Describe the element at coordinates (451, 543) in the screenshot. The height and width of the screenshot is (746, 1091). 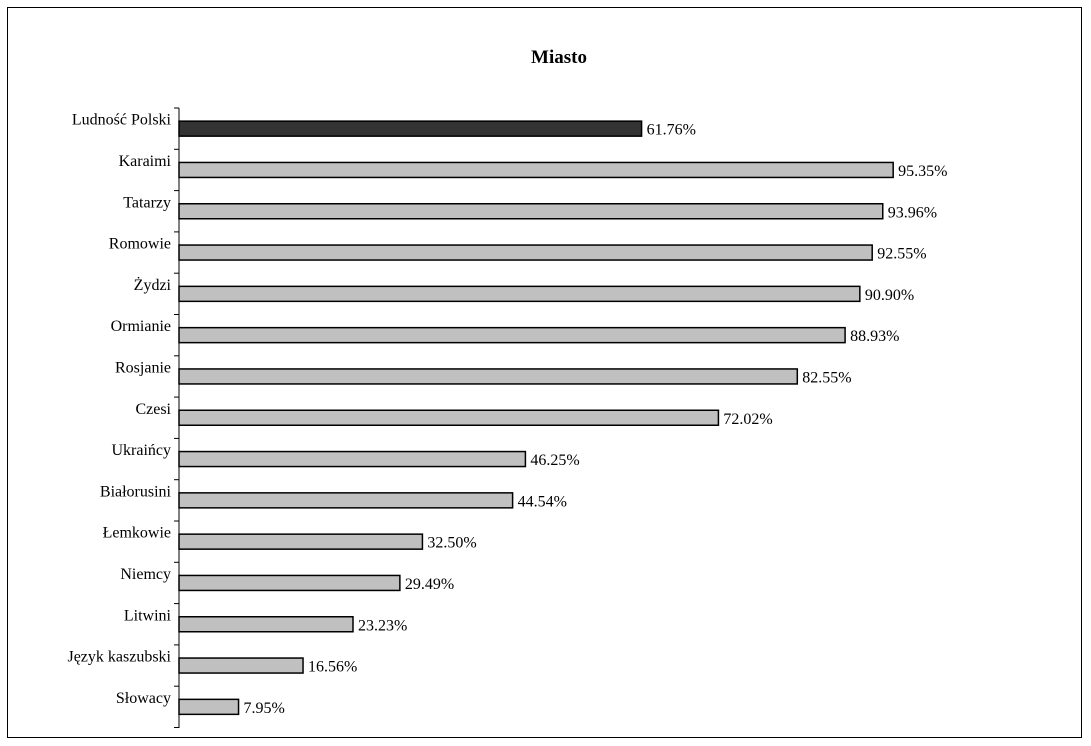
I see `value-label: 32.50%` at that location.